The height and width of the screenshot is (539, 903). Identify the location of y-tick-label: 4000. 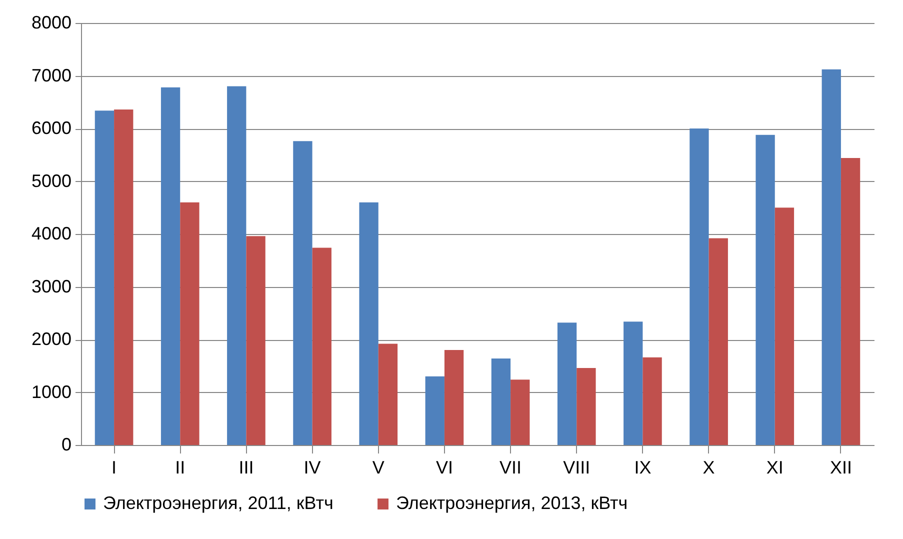
(51, 234).